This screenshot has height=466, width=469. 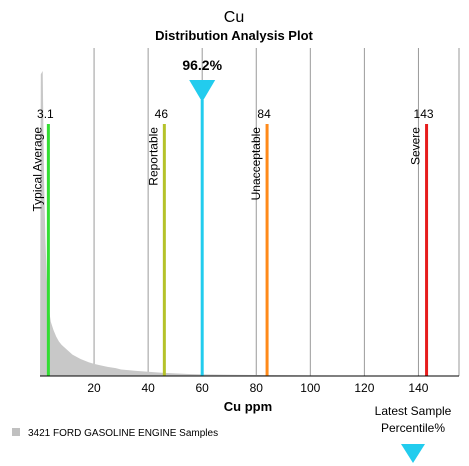 I want to click on x-tick-100: 100, so click(x=310, y=388).